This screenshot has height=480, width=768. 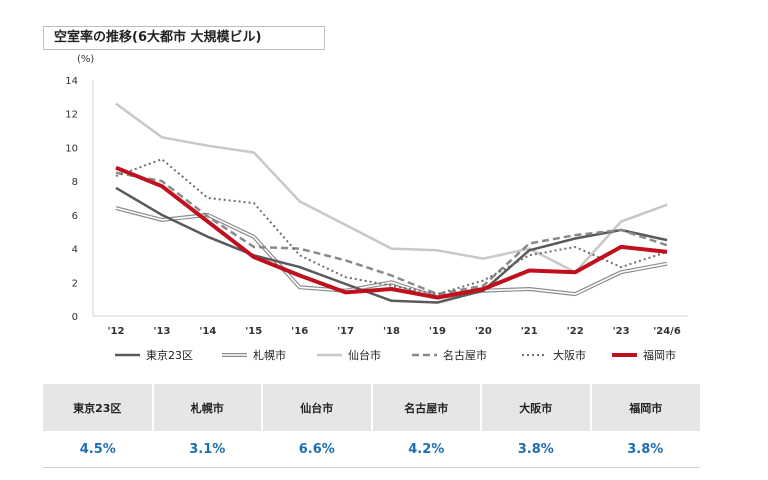 I want to click on legend-label-5: 福岡市, so click(x=659, y=355).